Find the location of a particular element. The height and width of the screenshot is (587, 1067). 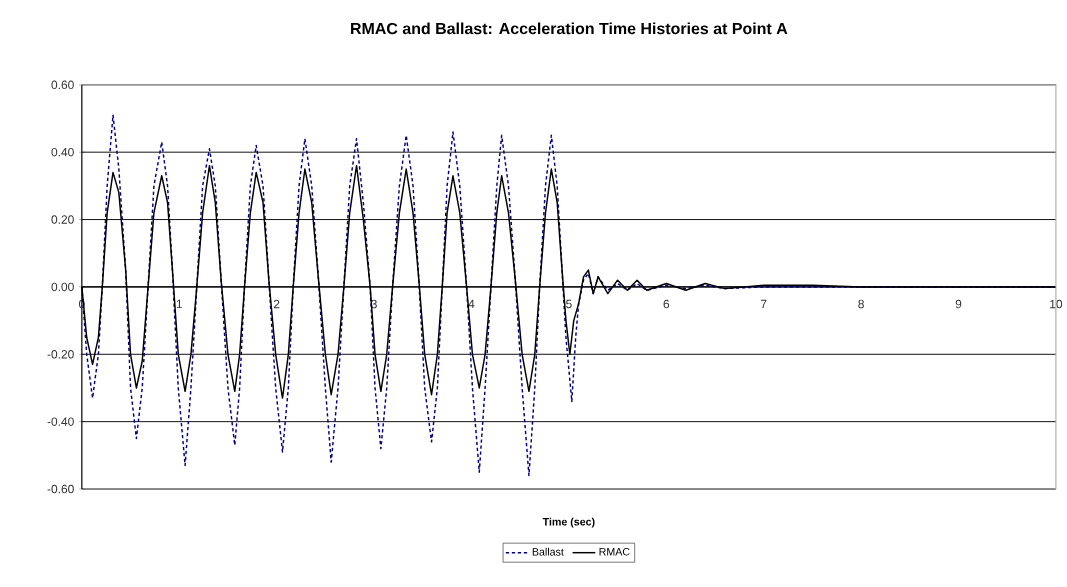

x-tick-label: 7 is located at coordinates (763, 304).